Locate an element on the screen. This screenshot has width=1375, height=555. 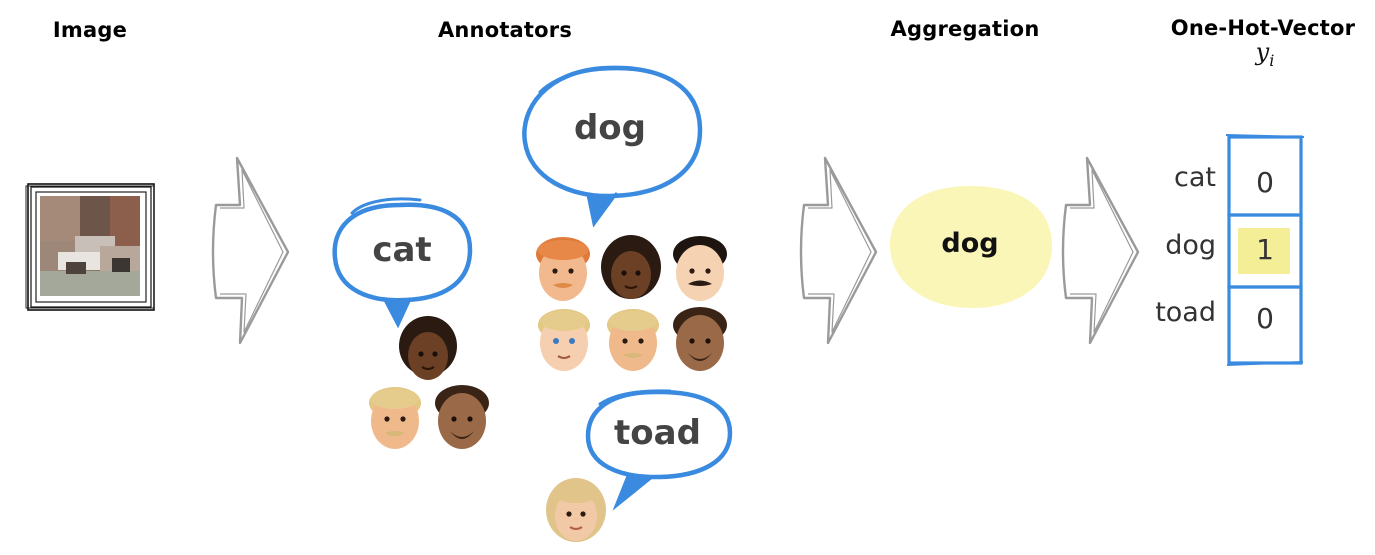
vector-label-toad: toad is located at coordinates (1185, 312).